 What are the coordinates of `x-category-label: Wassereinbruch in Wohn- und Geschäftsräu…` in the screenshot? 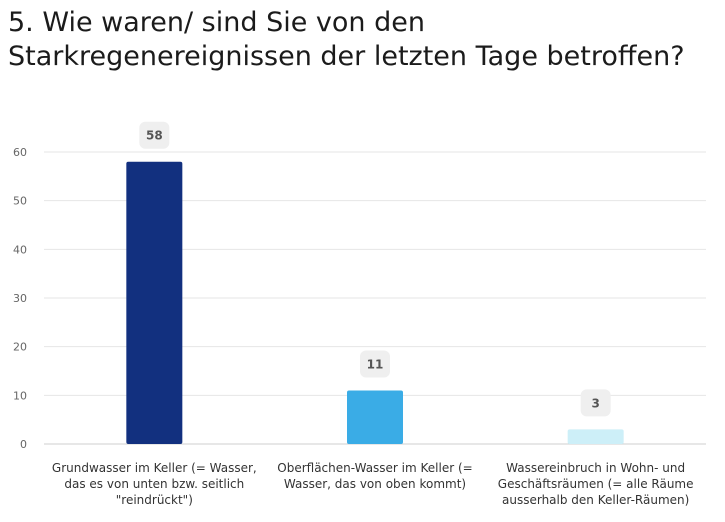 It's located at (595, 484).